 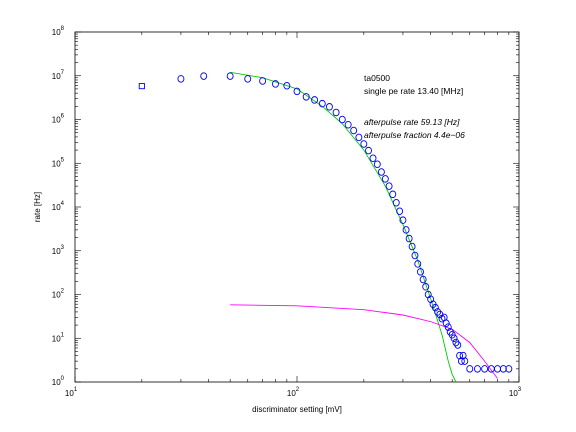 I want to click on annotation-run-name: ta0500, so click(x=377, y=78).